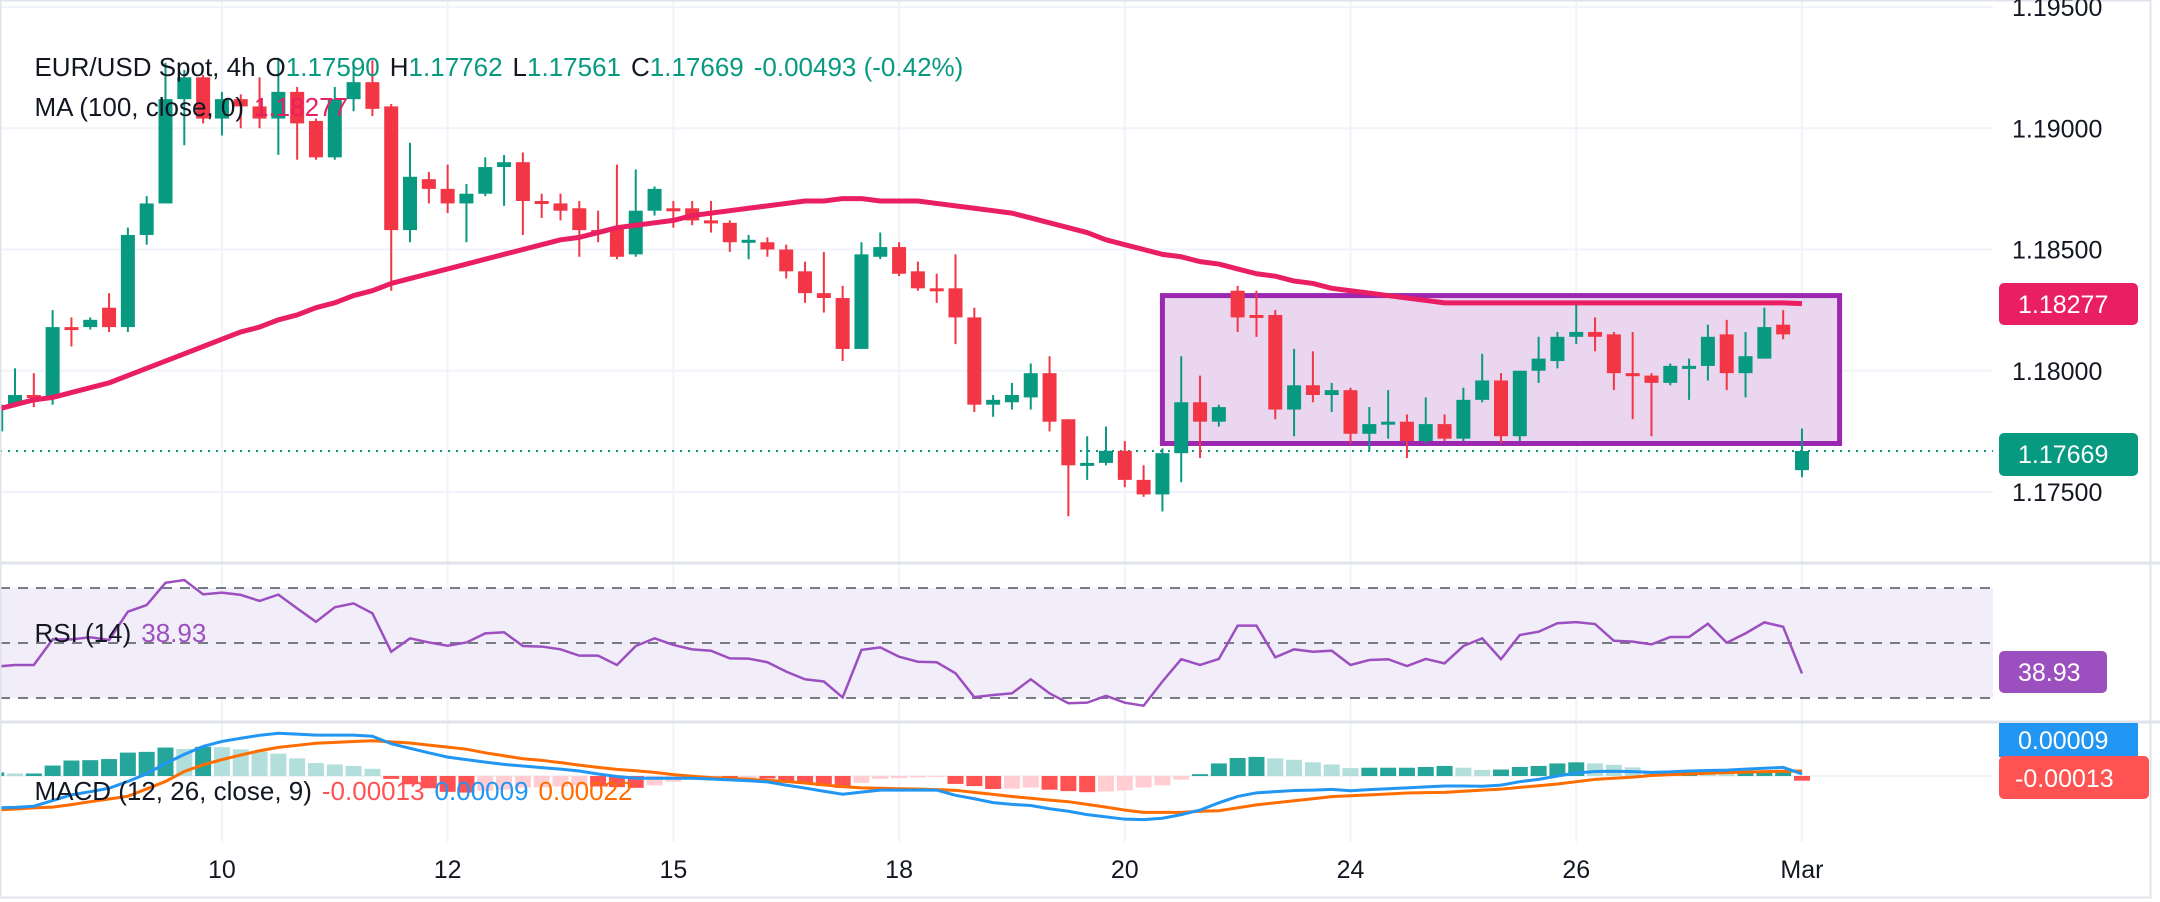  I want to click on symbol-title: EUR/USD Spot, 4h, so click(145, 67).